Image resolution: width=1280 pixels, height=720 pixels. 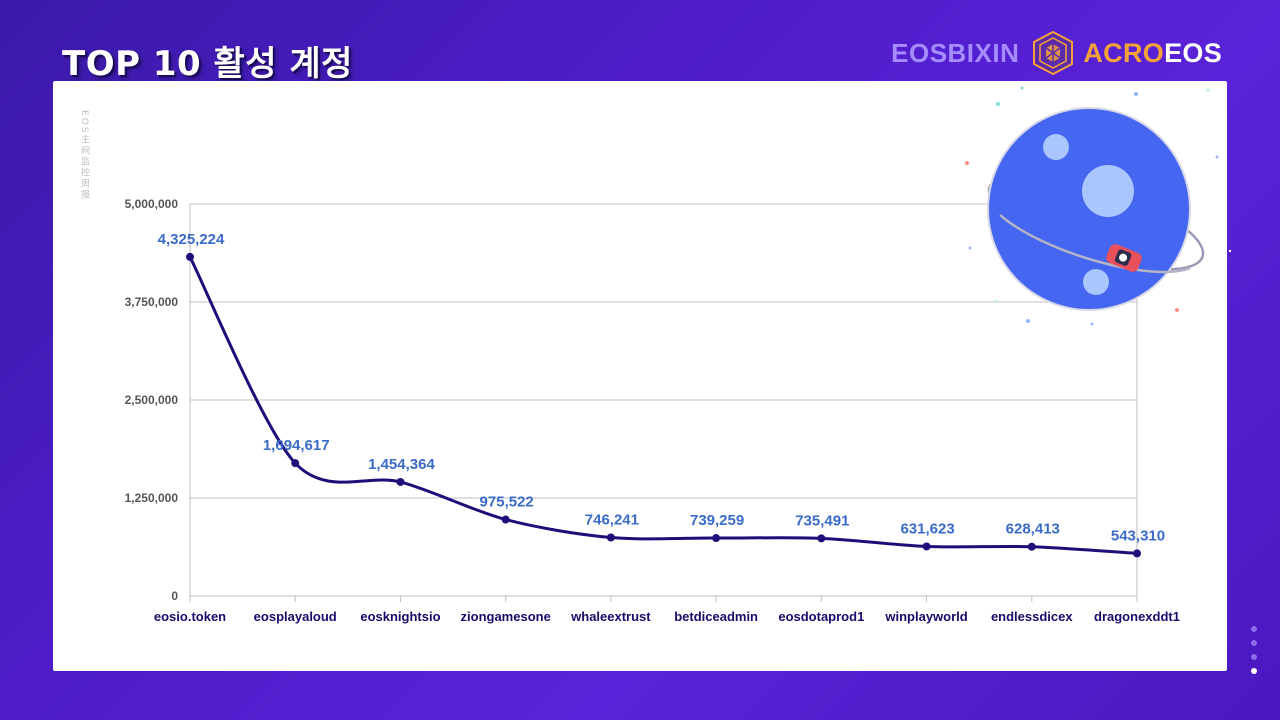 I want to click on planet-illustration-icon, so click(x=1098, y=206).